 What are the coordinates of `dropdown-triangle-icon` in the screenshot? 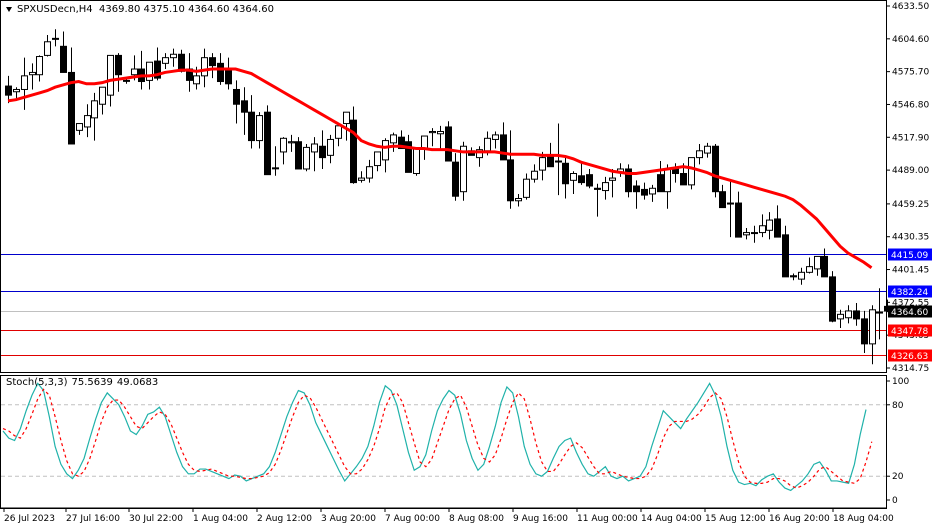 It's located at (9, 9).